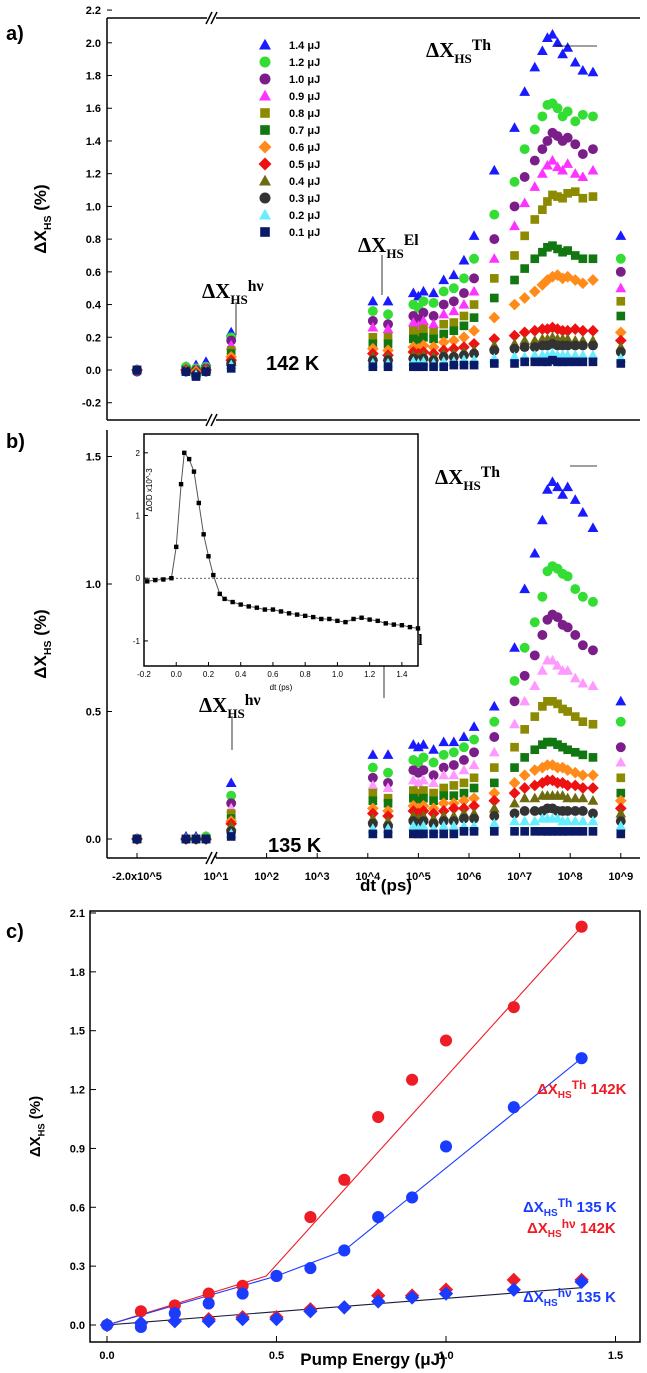 The image size is (647, 1373). I want to click on inset-y-tick-label: 2, so click(138, 453).